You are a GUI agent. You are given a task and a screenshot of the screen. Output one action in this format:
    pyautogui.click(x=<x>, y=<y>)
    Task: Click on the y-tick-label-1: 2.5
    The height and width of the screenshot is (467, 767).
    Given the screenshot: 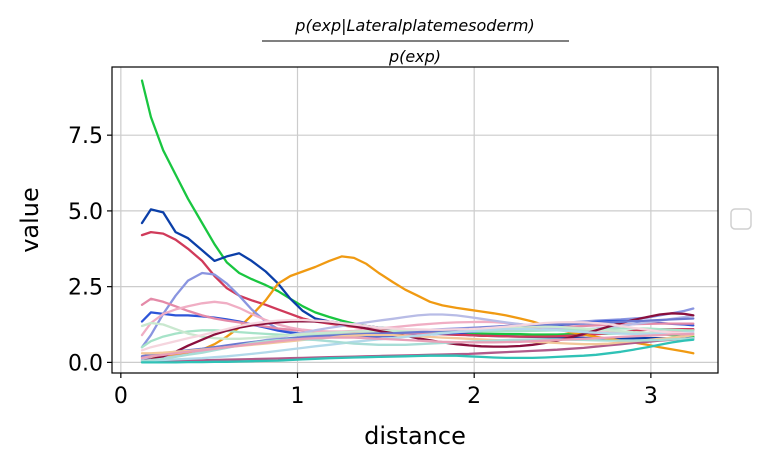 What is the action you would take?
    pyautogui.click(x=85, y=288)
    